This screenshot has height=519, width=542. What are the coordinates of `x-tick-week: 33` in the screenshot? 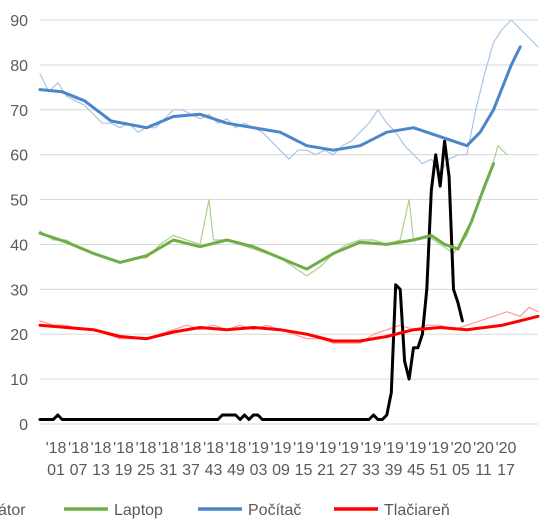 It's located at (371, 470).